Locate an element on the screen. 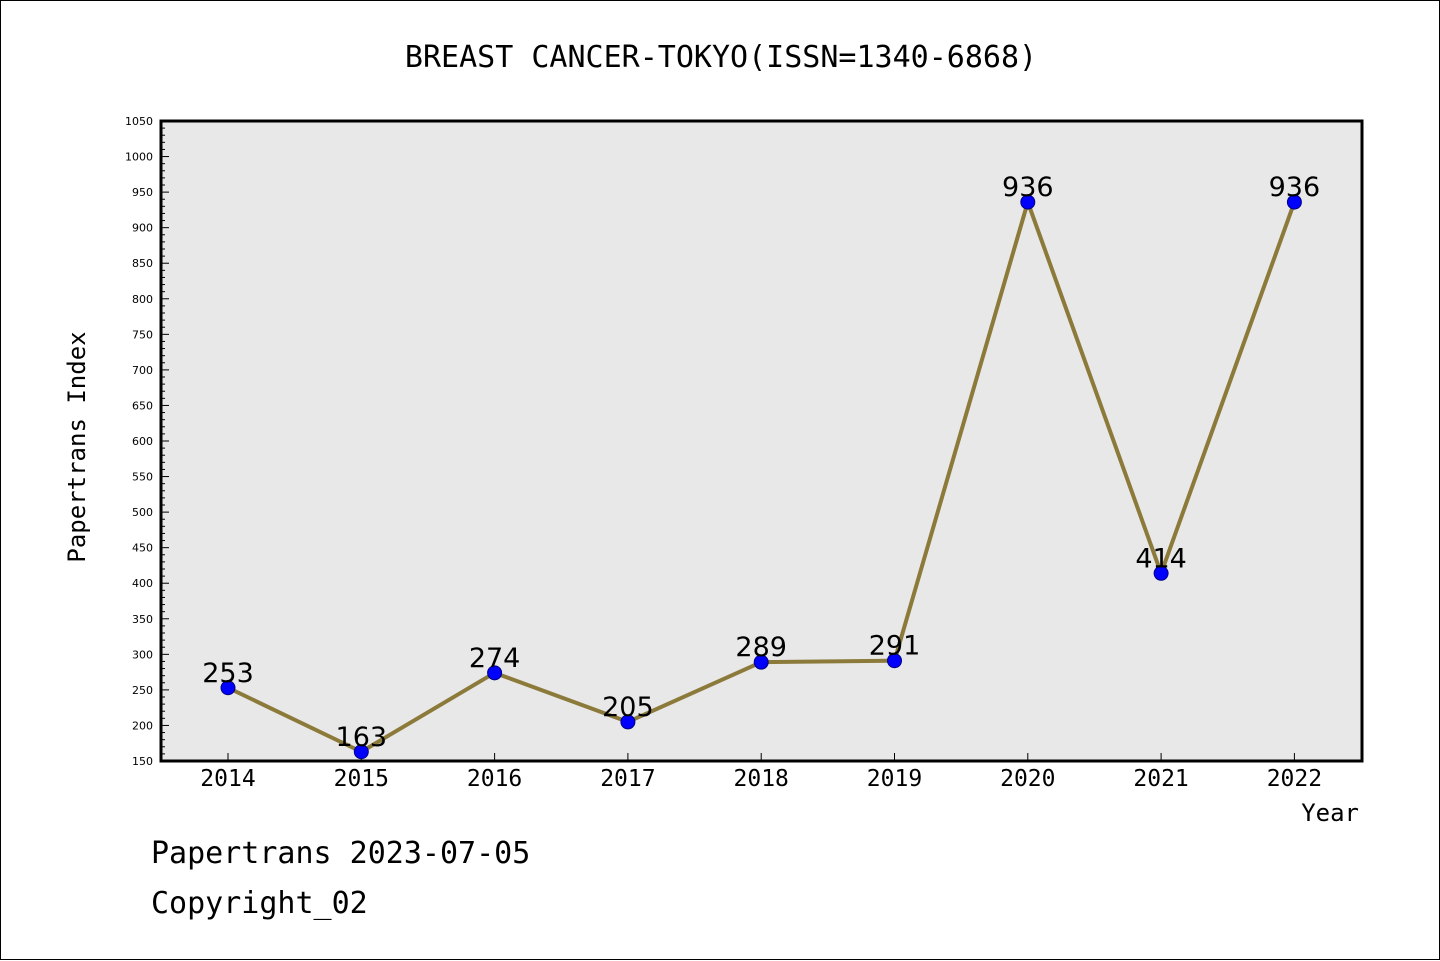 This screenshot has height=961, width=1440. y-tick-label: 450 is located at coordinates (142, 548).